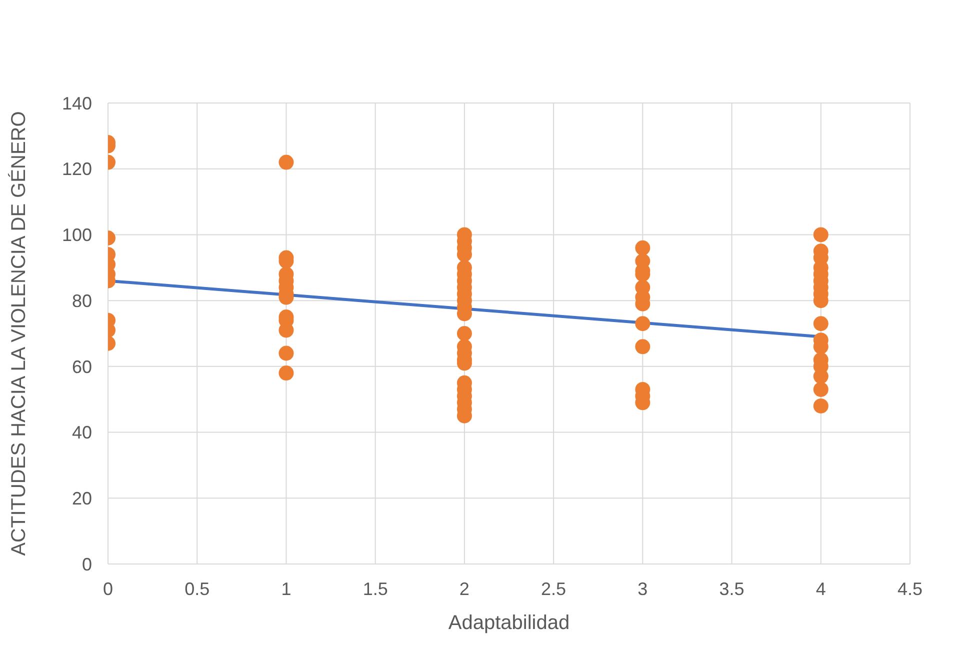 The image size is (953, 662). What do you see at coordinates (197, 588) in the screenshot?
I see `x-tick-label: 0.5` at bounding box center [197, 588].